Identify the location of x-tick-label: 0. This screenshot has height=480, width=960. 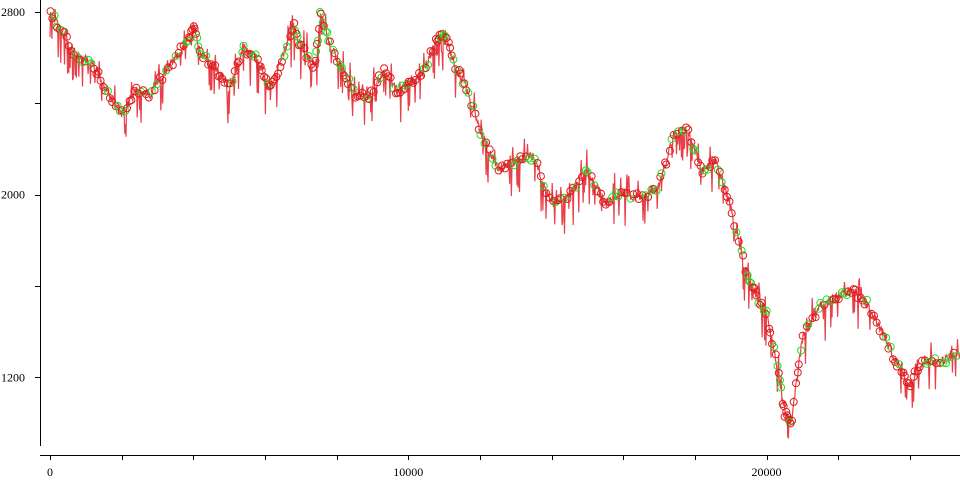
(50, 472).